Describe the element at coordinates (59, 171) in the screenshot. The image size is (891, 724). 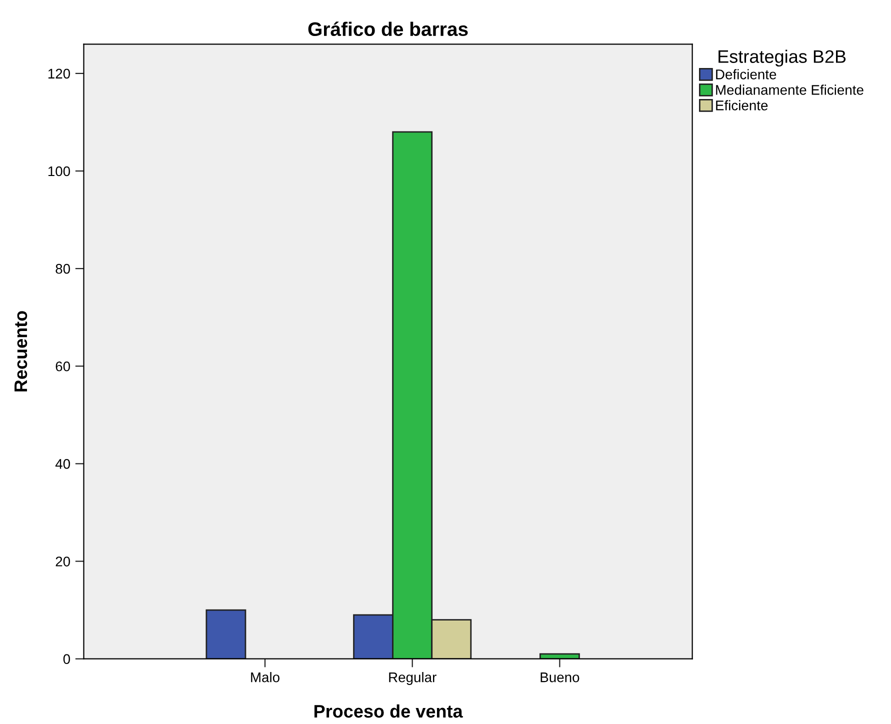
I see `y-tick-label: 100` at that location.